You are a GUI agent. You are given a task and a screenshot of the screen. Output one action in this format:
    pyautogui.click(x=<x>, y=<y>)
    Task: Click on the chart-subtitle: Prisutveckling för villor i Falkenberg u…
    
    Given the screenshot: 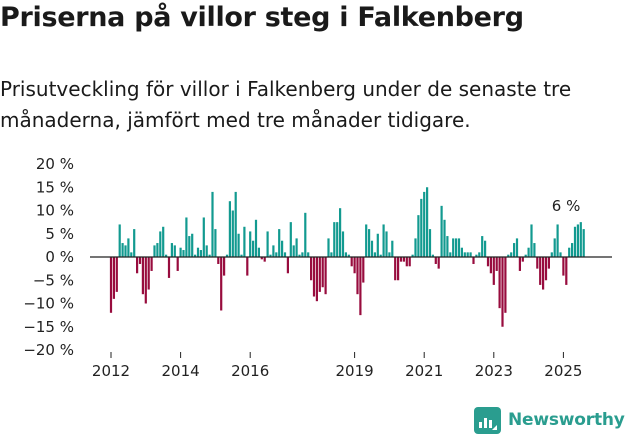 What is the action you would take?
    pyautogui.click(x=286, y=104)
    